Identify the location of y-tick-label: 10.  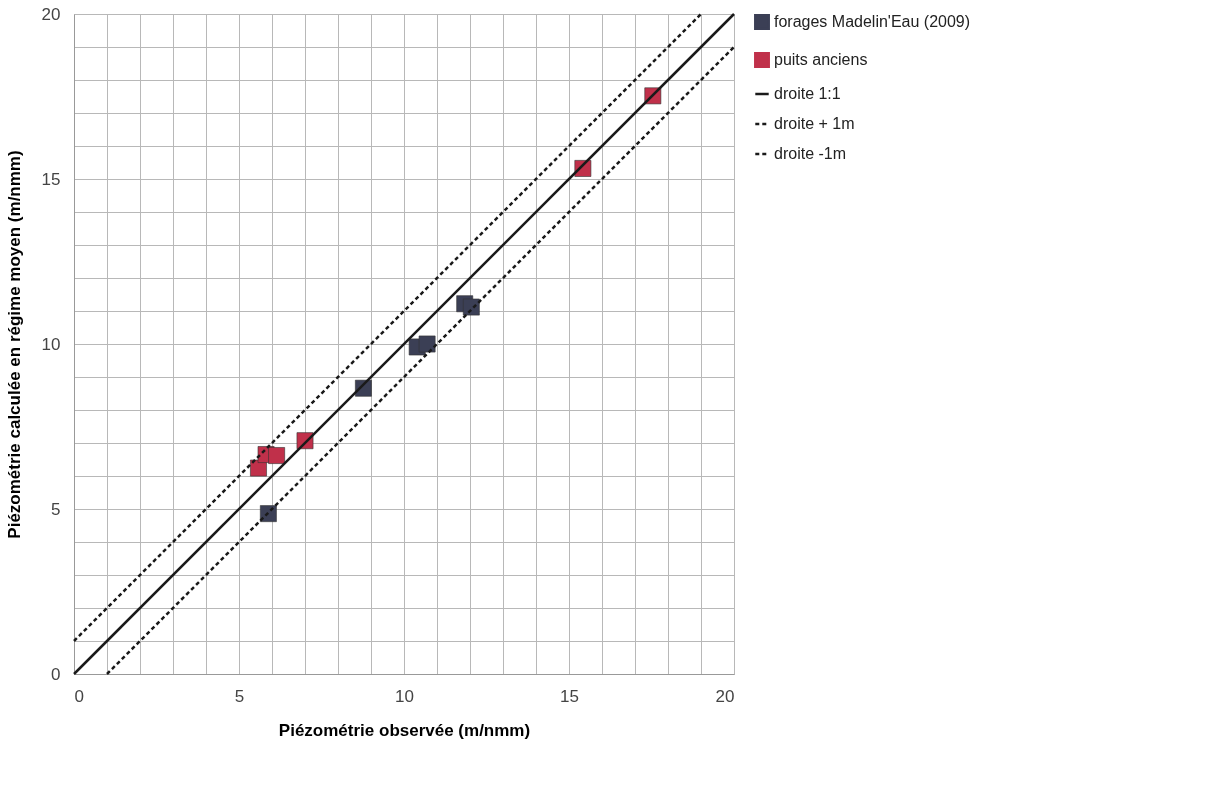
(51, 344).